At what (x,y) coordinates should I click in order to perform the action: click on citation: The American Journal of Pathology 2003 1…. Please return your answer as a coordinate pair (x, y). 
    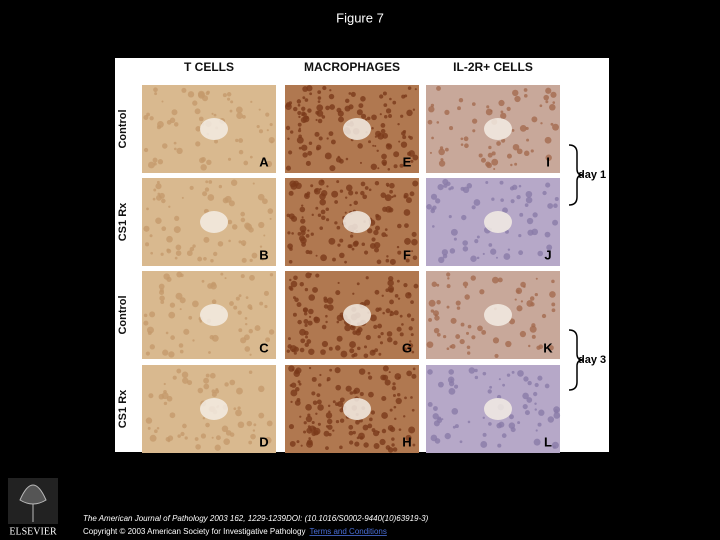
    Looking at the image, I should click on (256, 518).